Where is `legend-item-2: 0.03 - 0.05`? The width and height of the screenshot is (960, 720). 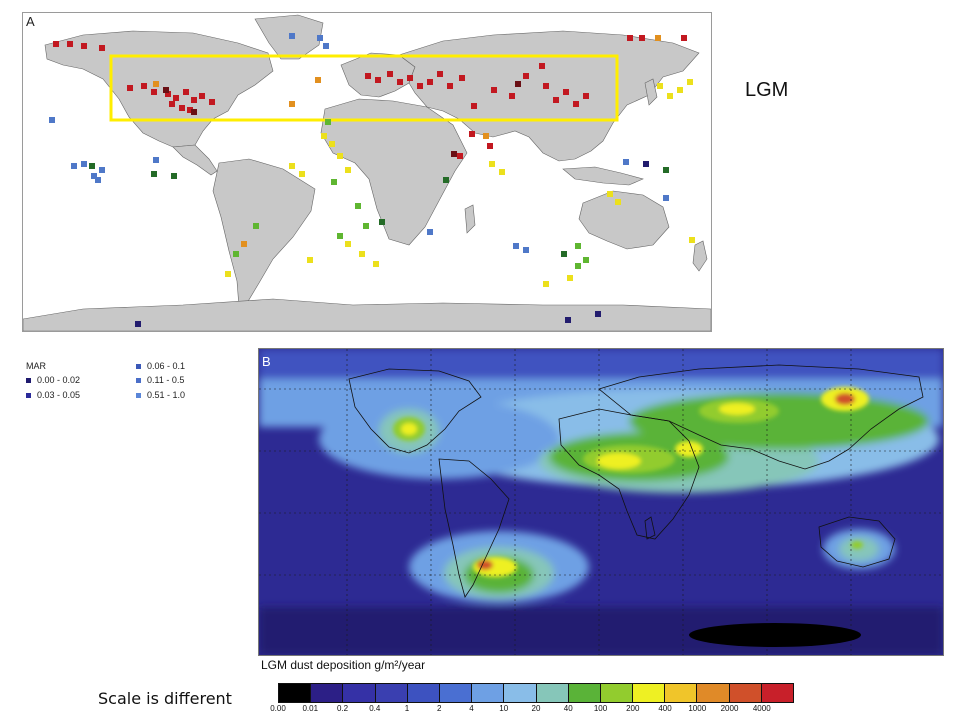
legend-item-2: 0.03 - 0.05 is located at coordinates (53, 395).